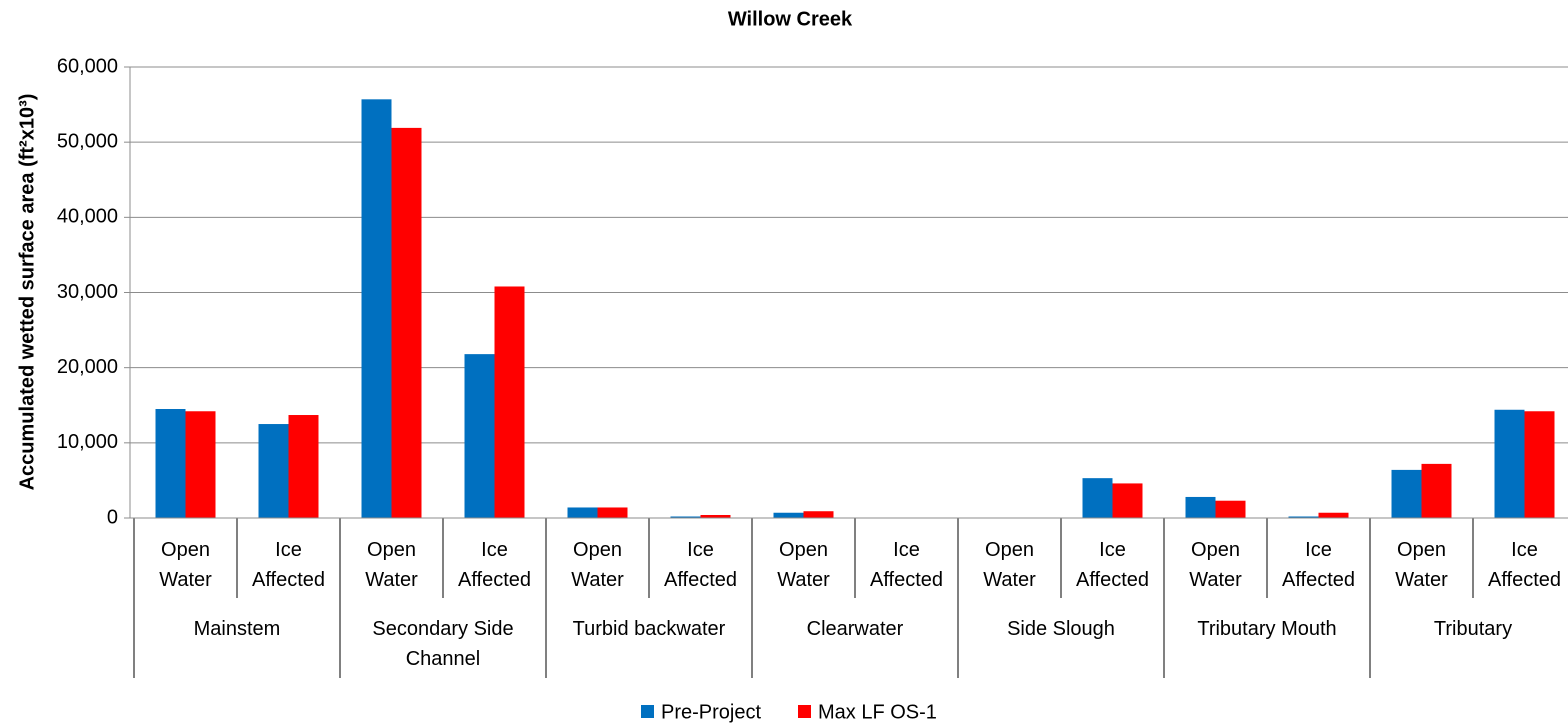 The image size is (1568, 727). I want to click on group-label: Tributary, so click(1473, 629).